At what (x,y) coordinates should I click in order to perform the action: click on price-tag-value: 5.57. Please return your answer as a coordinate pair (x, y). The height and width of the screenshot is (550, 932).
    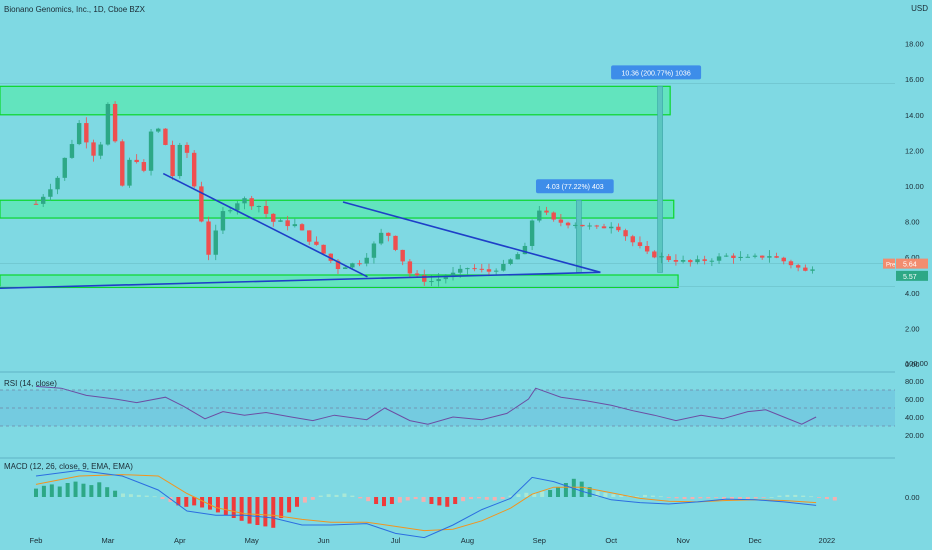
    Looking at the image, I should click on (910, 277).